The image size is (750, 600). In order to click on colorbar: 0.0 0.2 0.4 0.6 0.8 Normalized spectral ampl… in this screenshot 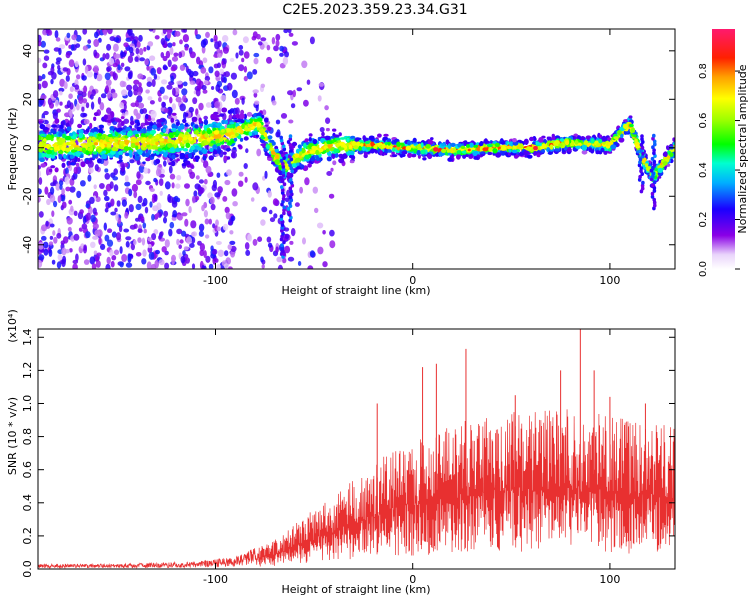, I will do `click(723, 153)`.